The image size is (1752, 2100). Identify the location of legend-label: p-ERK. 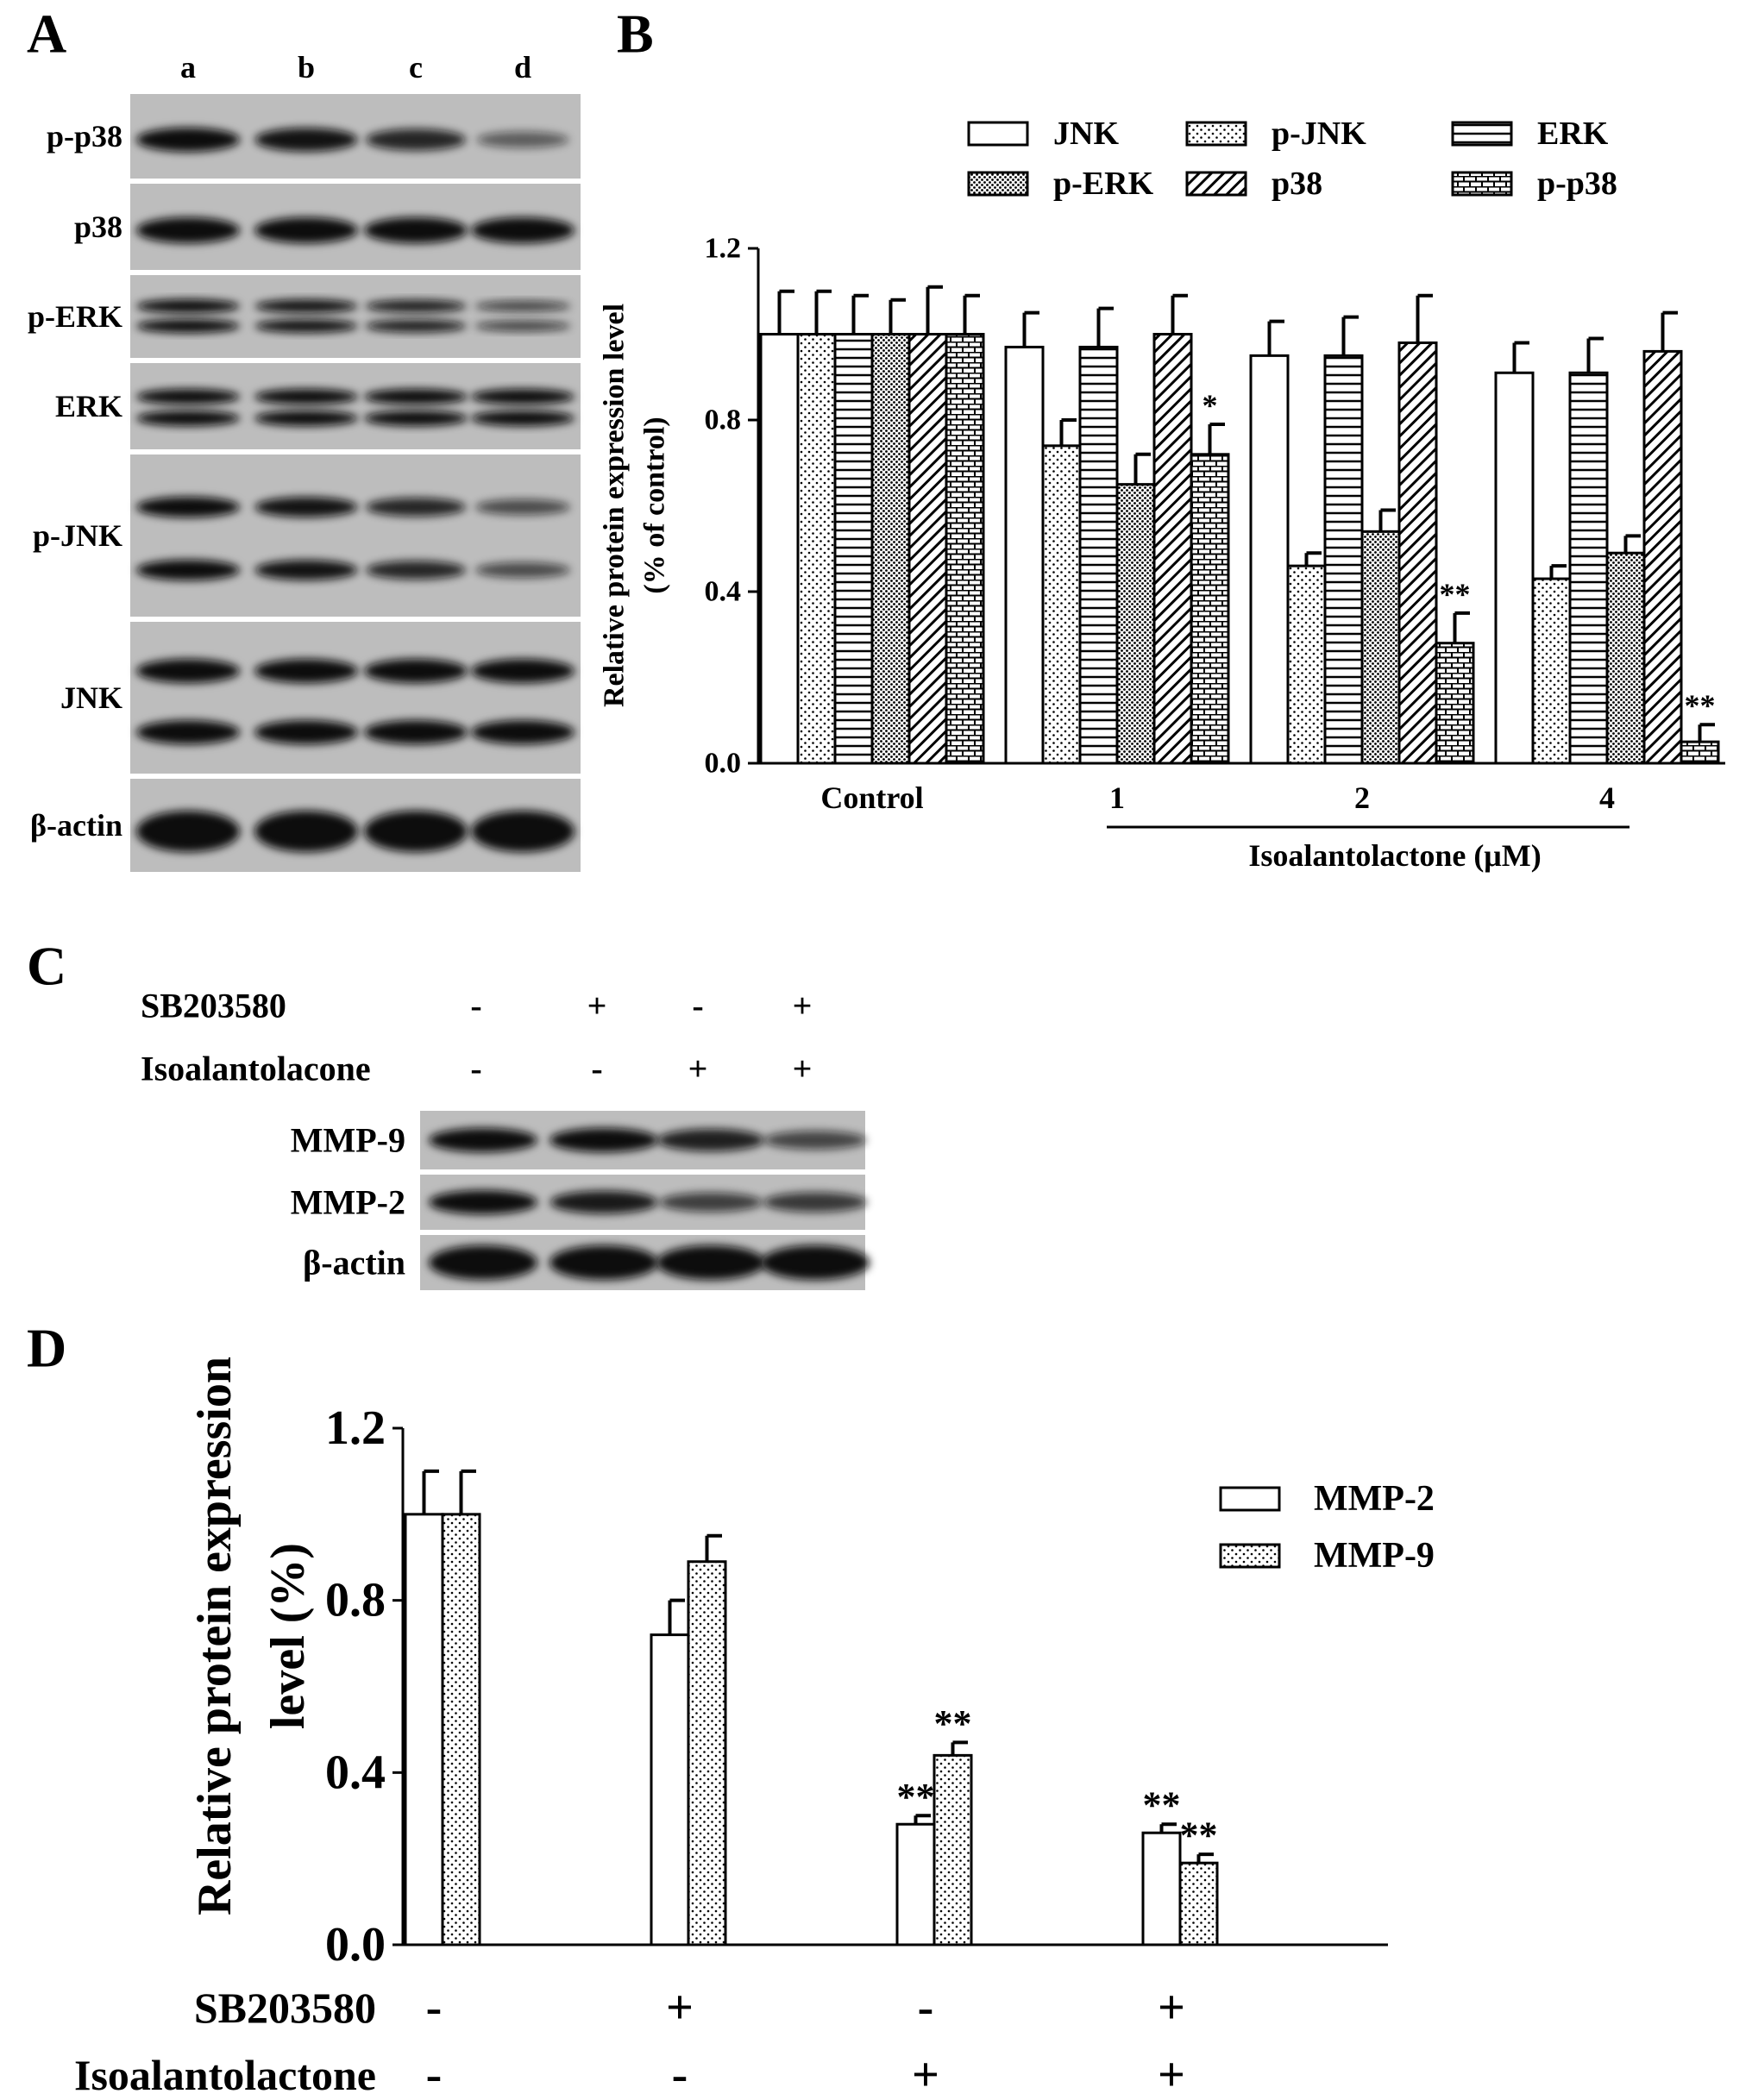
(1103, 184).